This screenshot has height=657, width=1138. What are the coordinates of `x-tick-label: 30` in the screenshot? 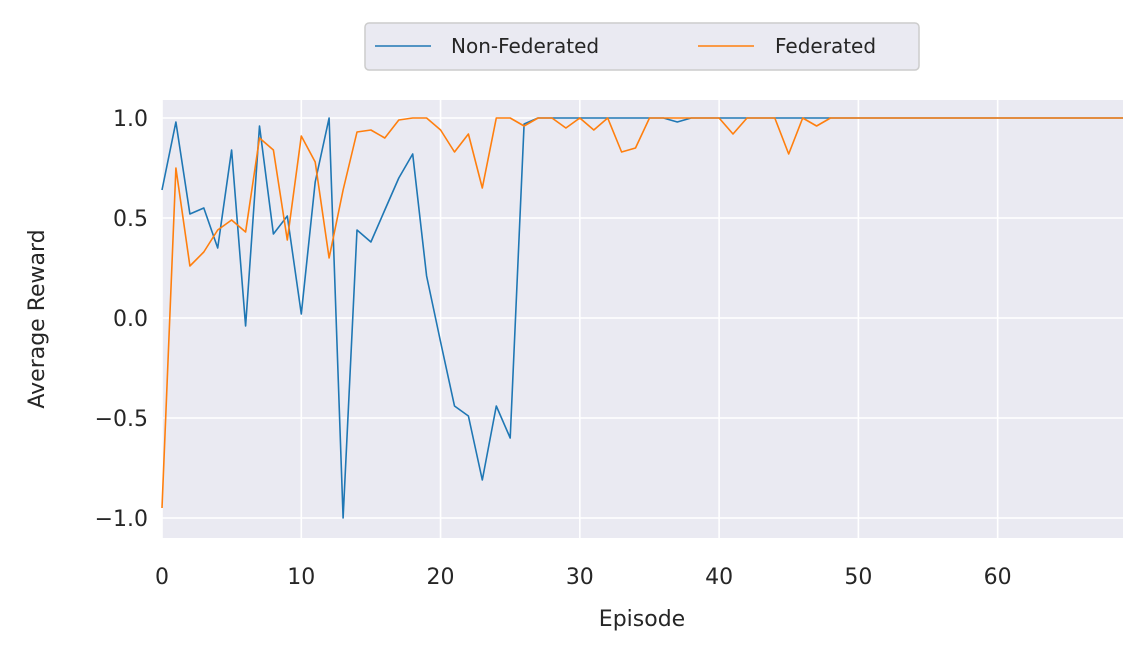 It's located at (580, 577).